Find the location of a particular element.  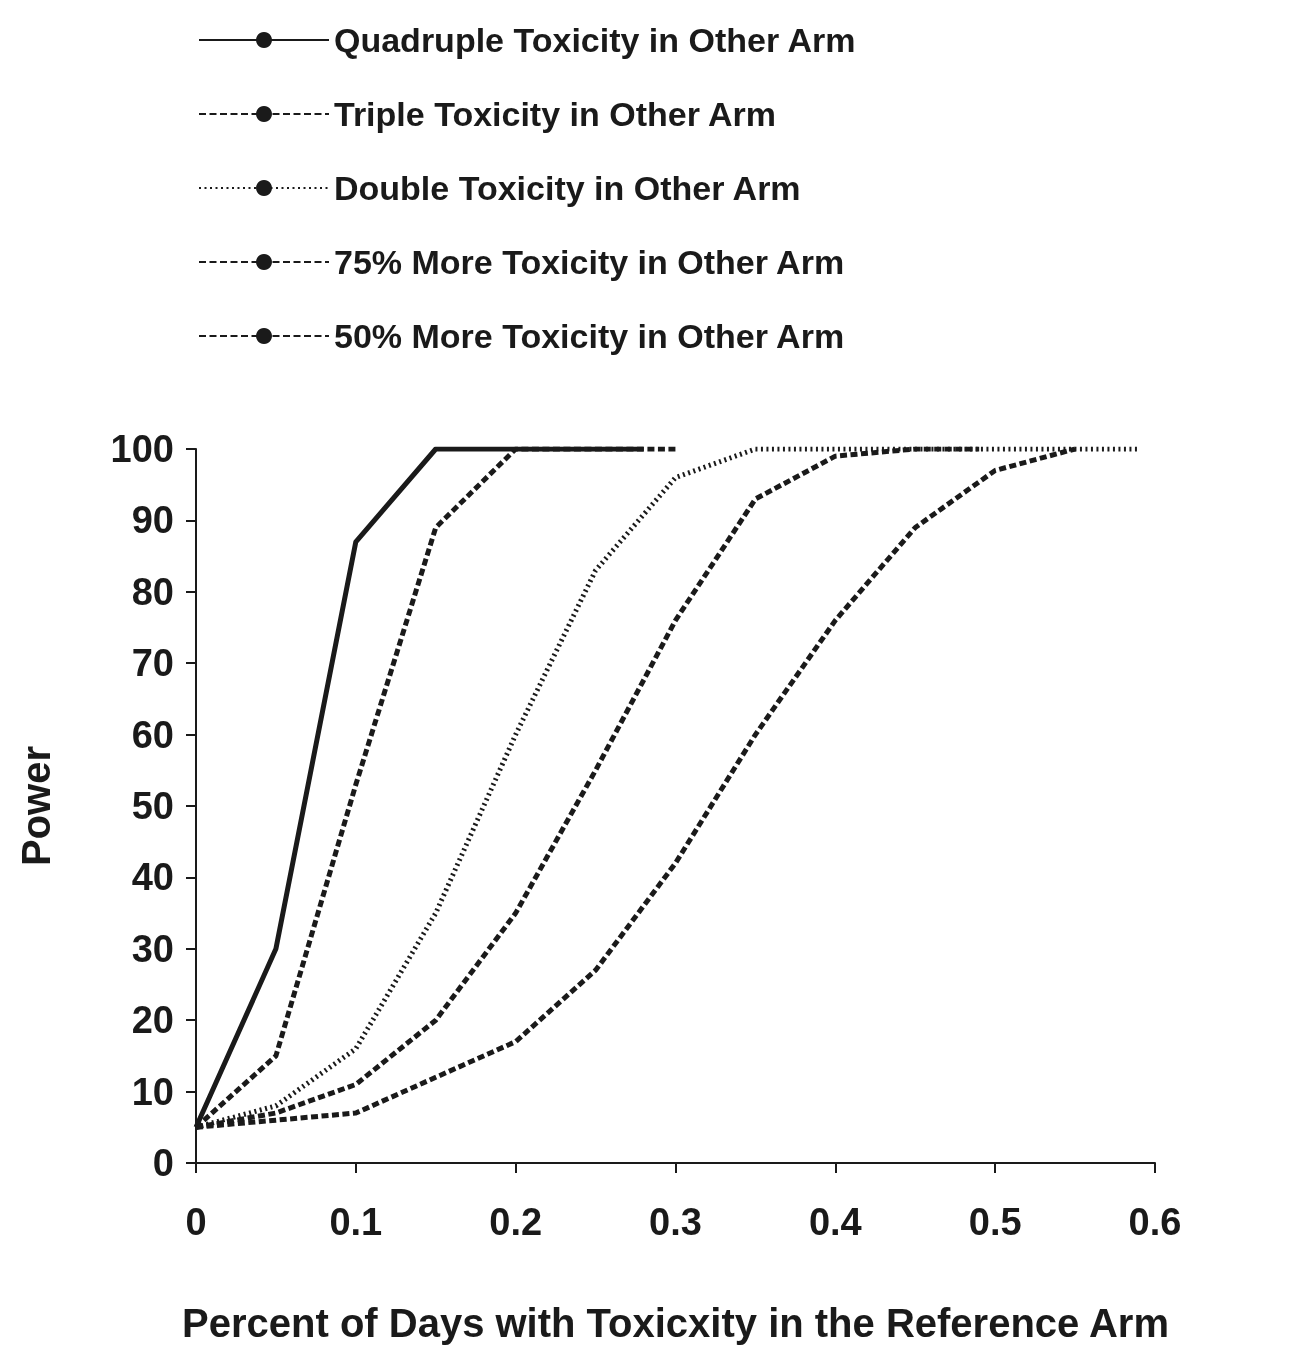

y-tick-label: 30 is located at coordinates (152, 948).